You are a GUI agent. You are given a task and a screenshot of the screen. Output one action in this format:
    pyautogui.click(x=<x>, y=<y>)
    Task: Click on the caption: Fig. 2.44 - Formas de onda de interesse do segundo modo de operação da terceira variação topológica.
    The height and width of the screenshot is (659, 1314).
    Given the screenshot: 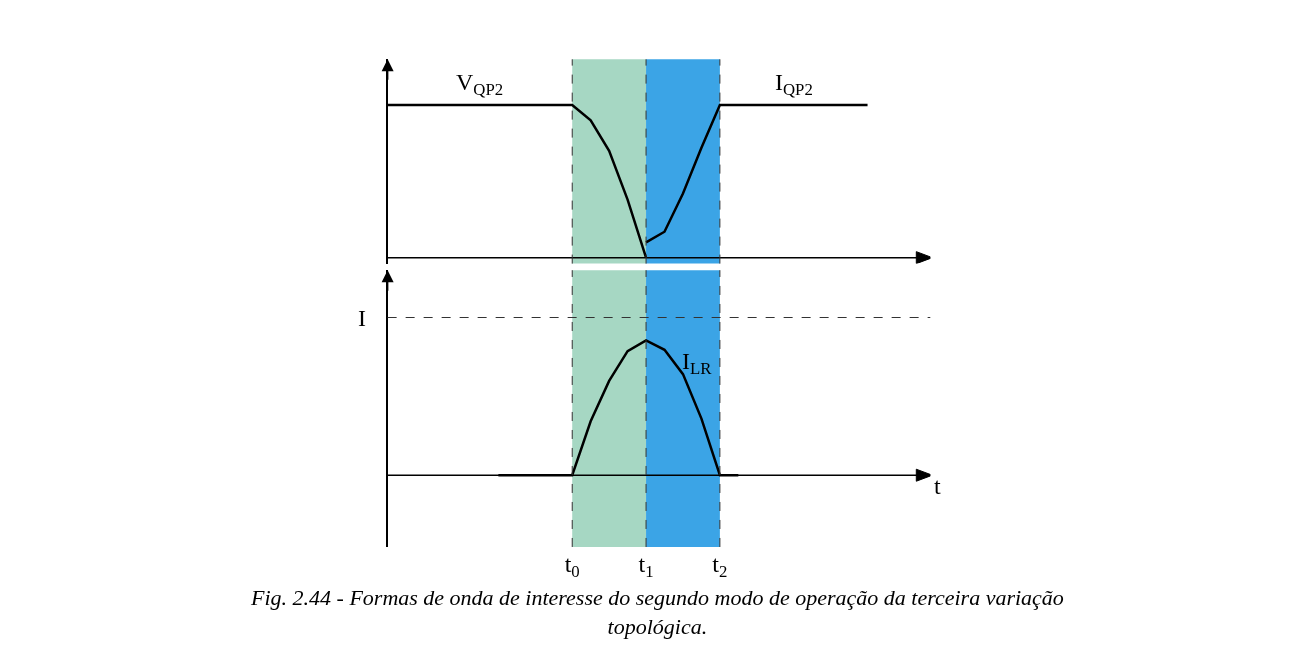 What is the action you would take?
    pyautogui.click(x=657, y=612)
    